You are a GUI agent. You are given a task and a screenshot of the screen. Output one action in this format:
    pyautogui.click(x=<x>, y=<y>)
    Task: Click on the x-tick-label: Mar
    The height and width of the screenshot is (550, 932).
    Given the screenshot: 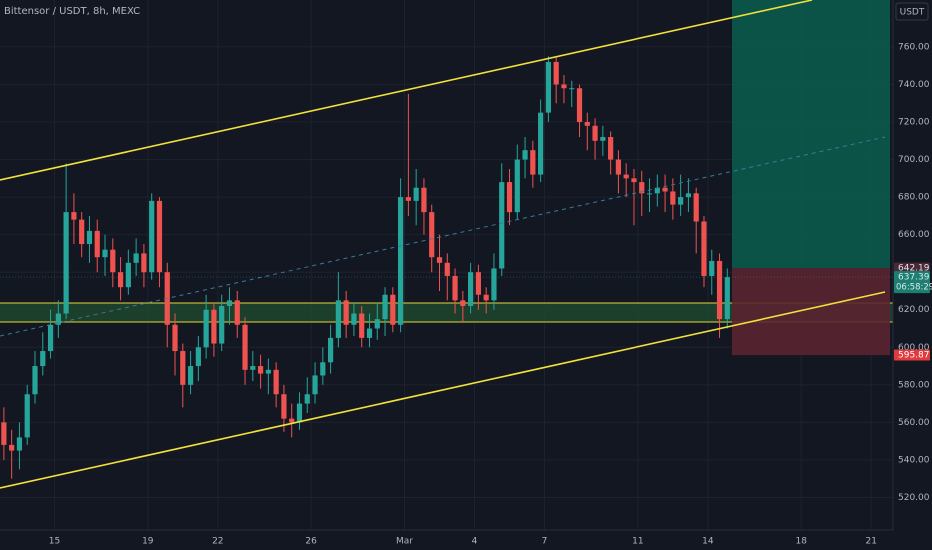 What is the action you would take?
    pyautogui.click(x=404, y=542)
    